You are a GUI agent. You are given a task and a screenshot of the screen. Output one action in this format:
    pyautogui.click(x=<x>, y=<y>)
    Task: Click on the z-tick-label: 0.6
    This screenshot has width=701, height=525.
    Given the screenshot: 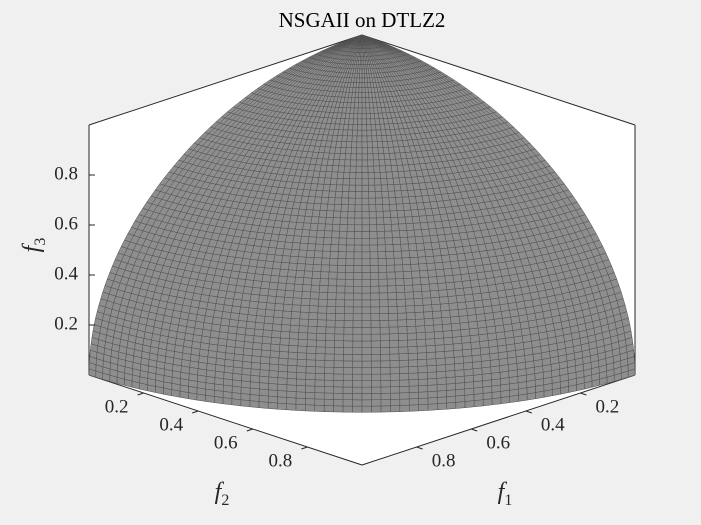 What is the action you would take?
    pyautogui.click(x=66, y=223)
    